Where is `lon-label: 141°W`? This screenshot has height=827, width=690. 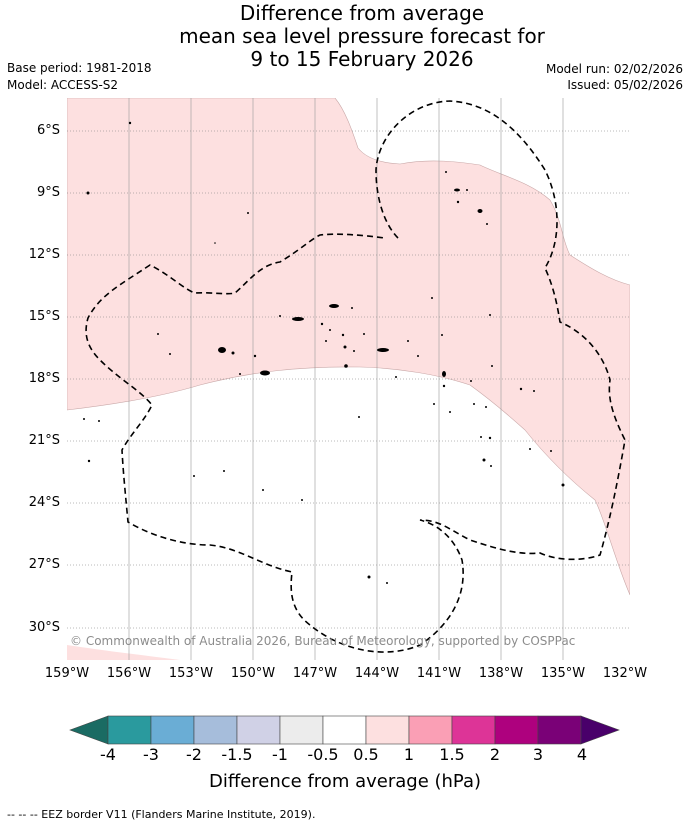 lon-label: 141°W is located at coordinates (439, 673).